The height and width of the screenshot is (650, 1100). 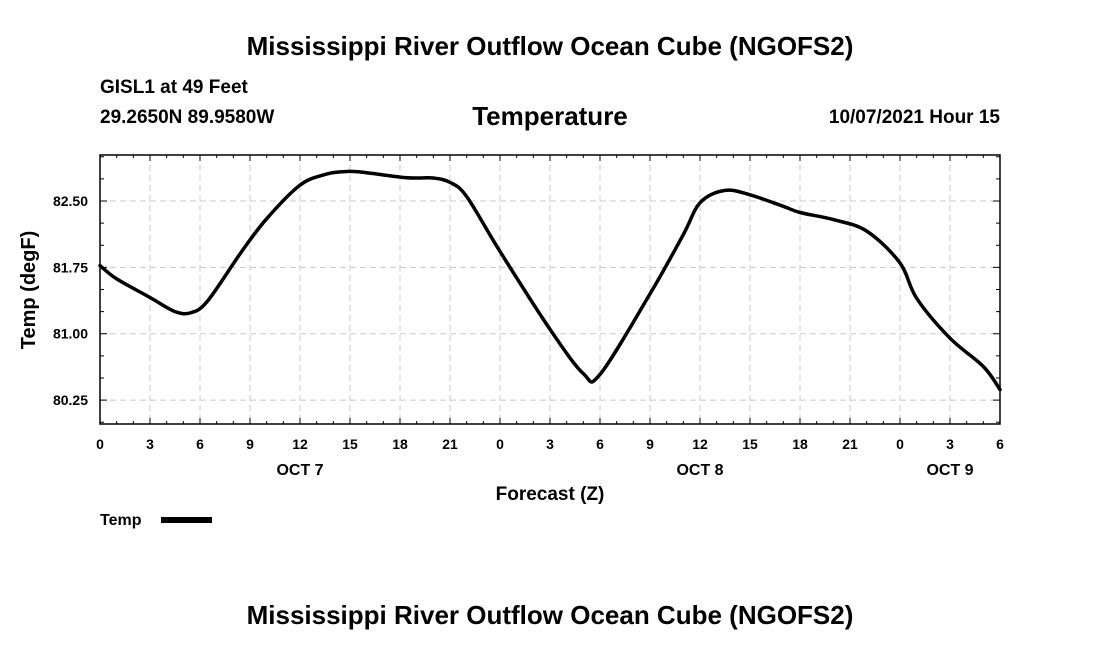 What do you see at coordinates (70, 201) in the screenshot?
I see `y-tick-label: 82.50` at bounding box center [70, 201].